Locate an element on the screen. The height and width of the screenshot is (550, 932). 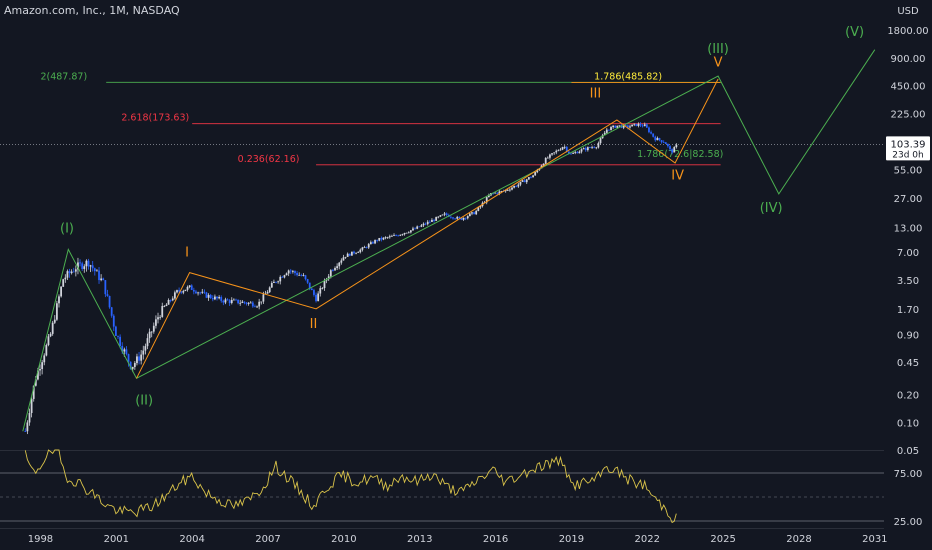
rsi-line is located at coordinates (350, 486).